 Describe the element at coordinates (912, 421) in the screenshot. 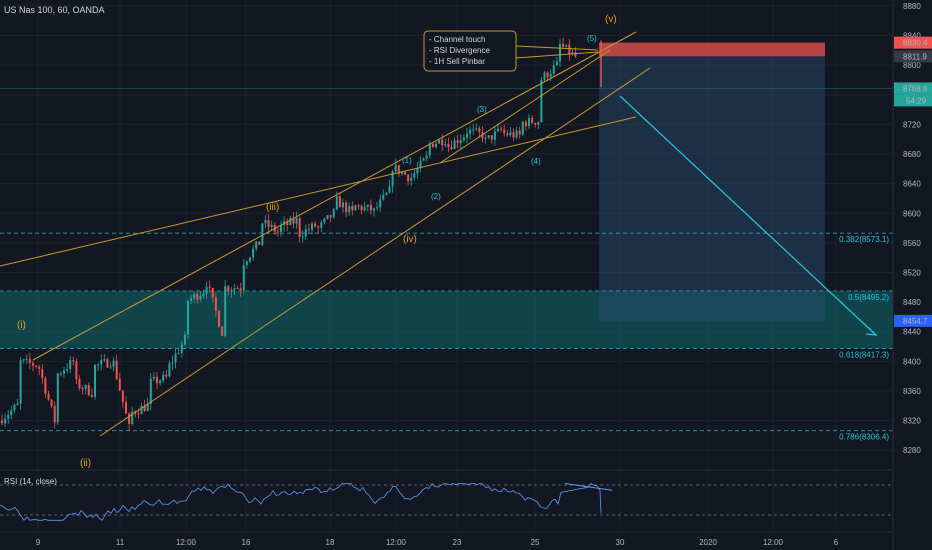

I see `y-tick-label: 8320` at that location.